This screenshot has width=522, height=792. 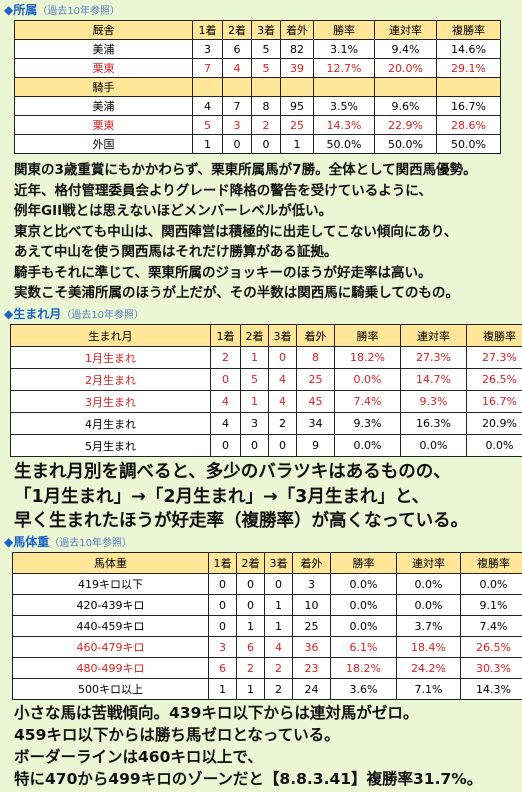 I want to click on header-cell: 連対率, so click(x=405, y=30).